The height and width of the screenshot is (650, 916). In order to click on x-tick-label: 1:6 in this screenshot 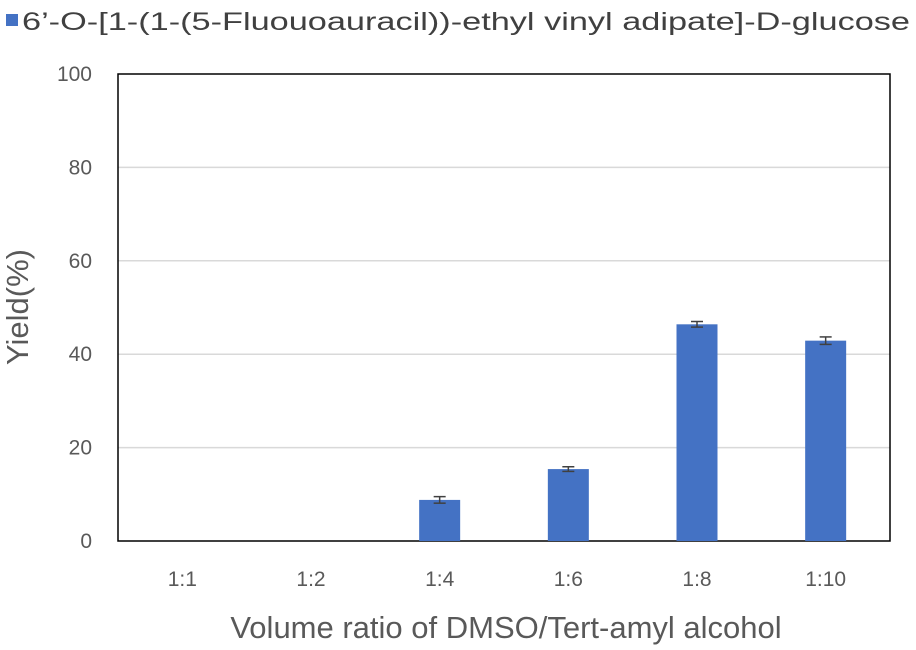, I will do `click(568, 579)`.